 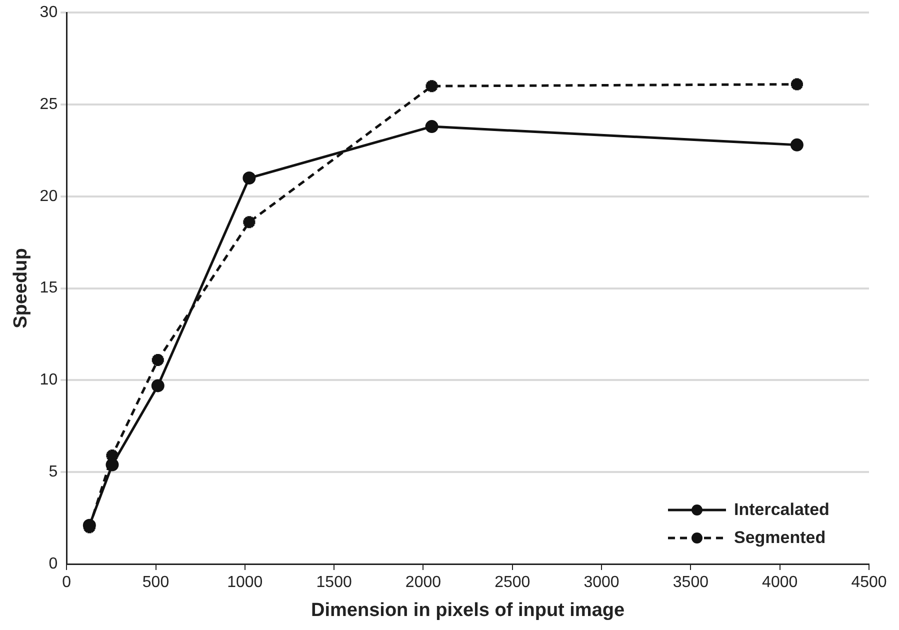 I want to click on x-tick-label: 3500, so click(x=690, y=583).